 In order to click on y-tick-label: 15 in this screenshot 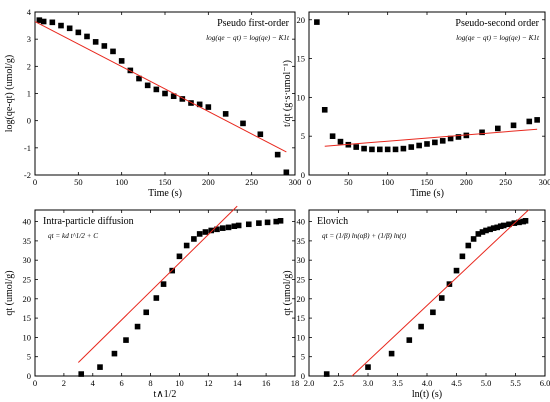, I will do `click(27, 318)`.